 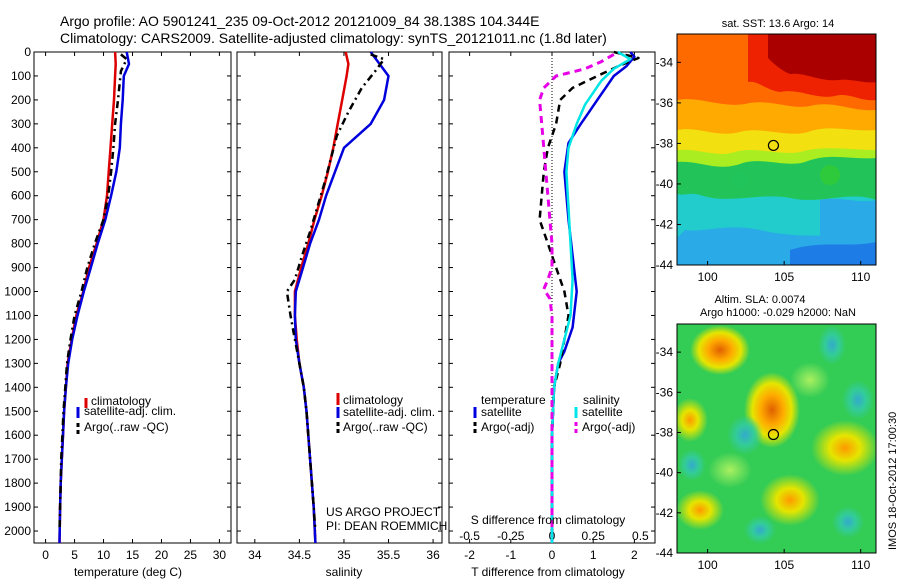 What do you see at coordinates (17, 411) in the screenshot?
I see `depth-tick-label: 1500` at bounding box center [17, 411].